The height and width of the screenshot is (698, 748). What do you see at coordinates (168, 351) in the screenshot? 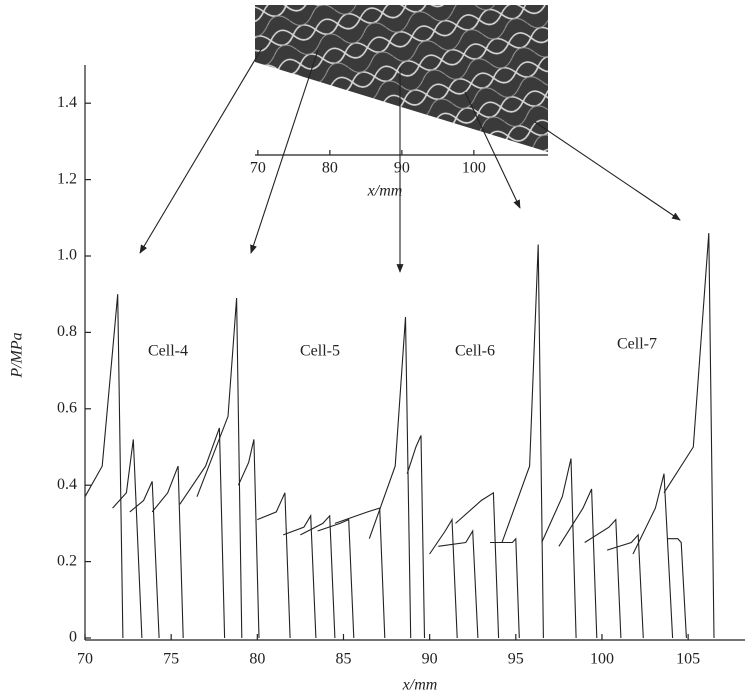
I see `cell-label: Cell-4` at bounding box center [168, 351].